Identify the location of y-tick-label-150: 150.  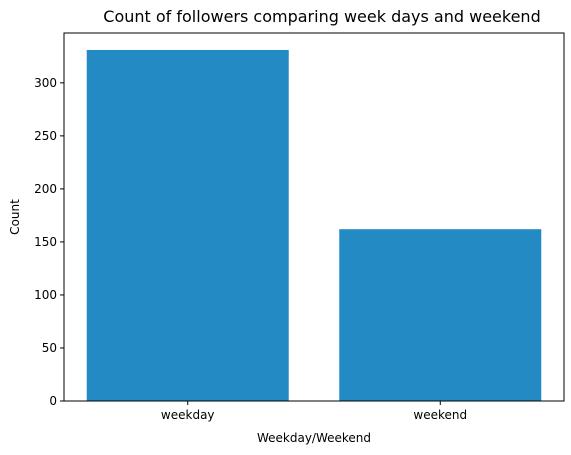
(45, 242).